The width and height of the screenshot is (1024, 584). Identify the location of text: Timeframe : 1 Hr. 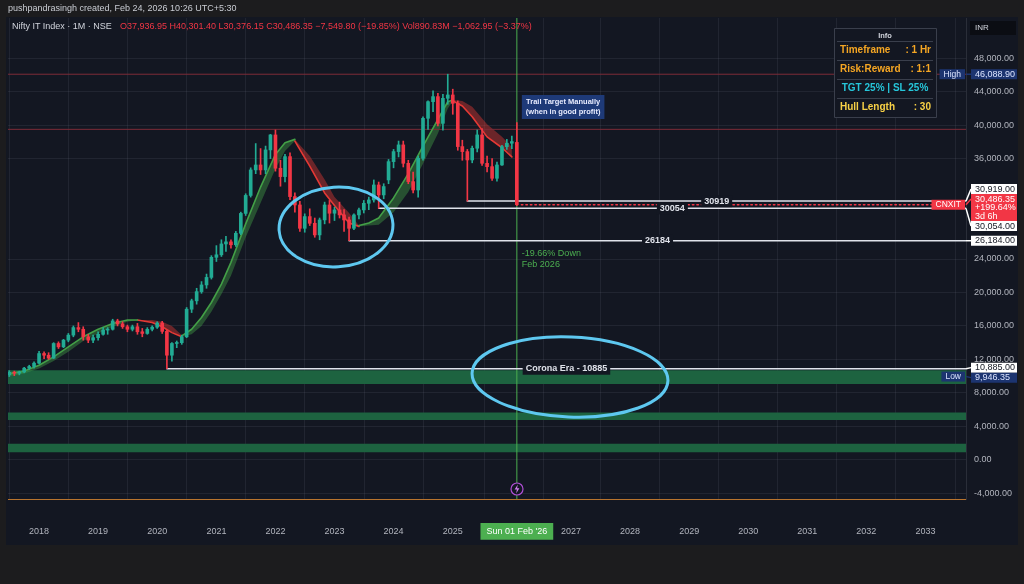
(885, 50).